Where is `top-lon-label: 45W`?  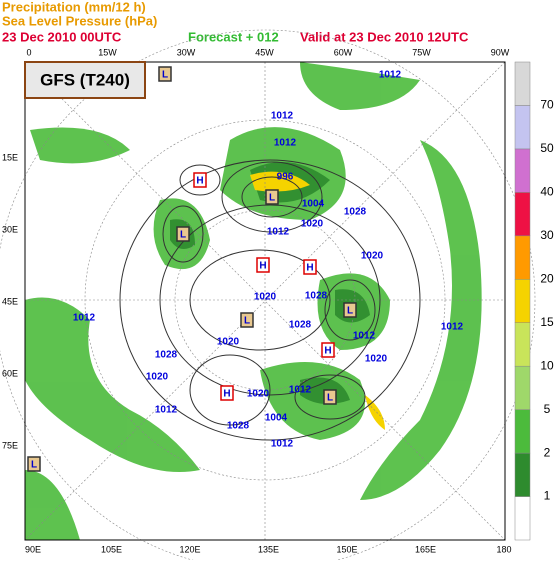 top-lon-label: 45W is located at coordinates (264, 52).